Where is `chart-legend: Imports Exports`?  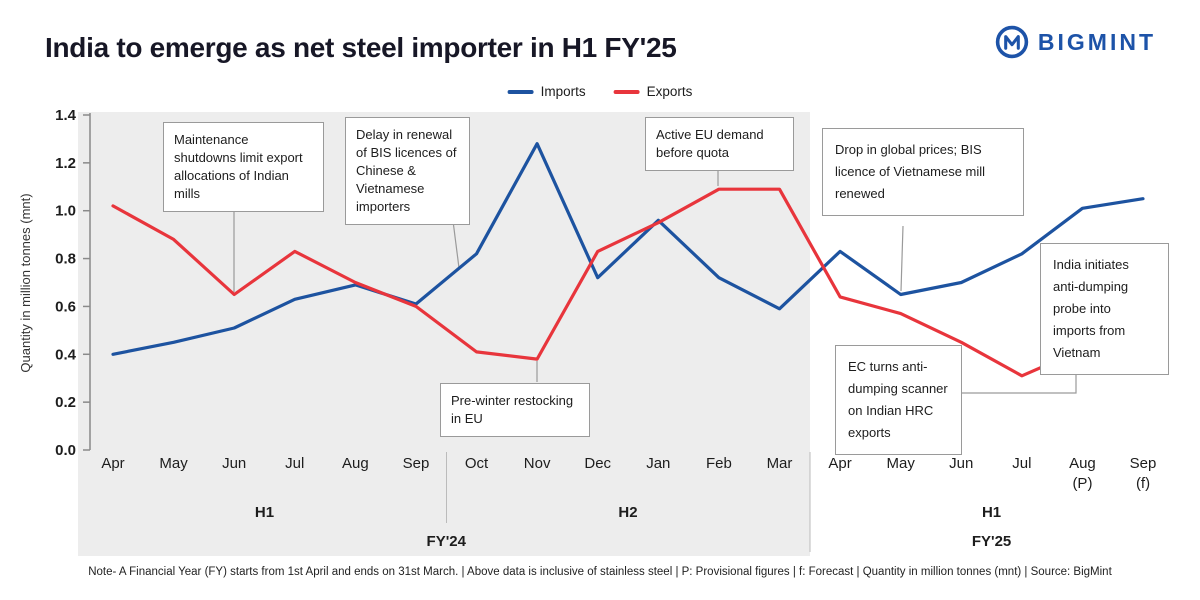 chart-legend: Imports Exports is located at coordinates (600, 91).